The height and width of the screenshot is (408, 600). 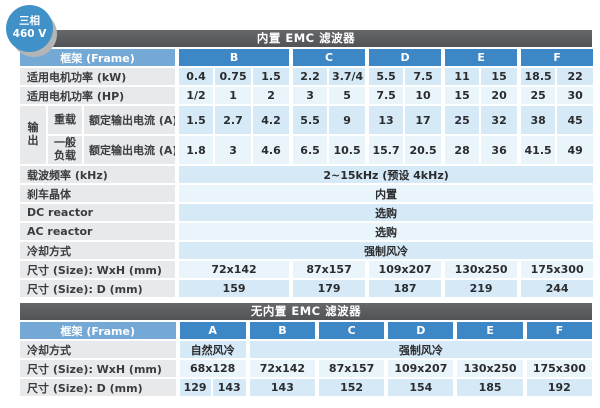 What do you see at coordinates (384, 230) in the screenshot?
I see `merged-value-cell: 选购` at bounding box center [384, 230].